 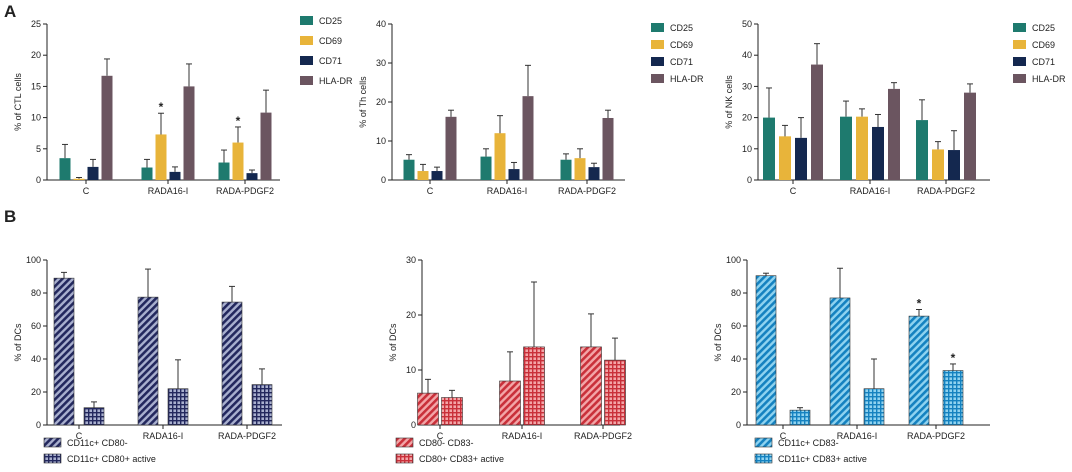 What do you see at coordinates (36, 24) in the screenshot?
I see `y-tick-label: 25` at bounding box center [36, 24].